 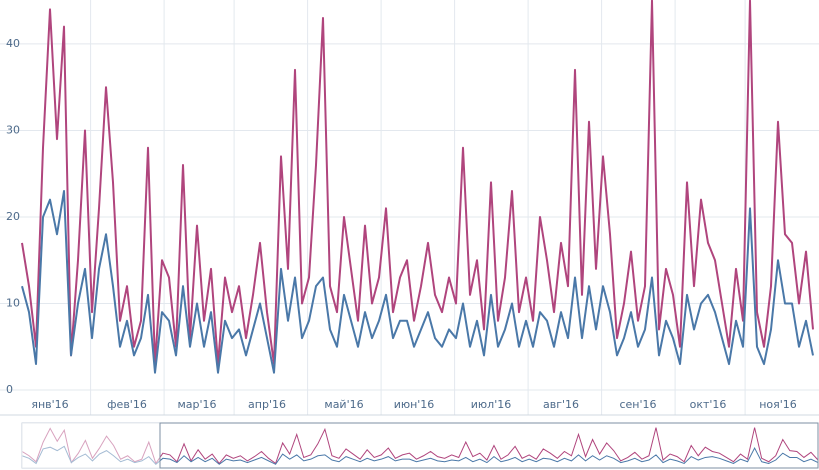 What do you see at coordinates (127, 404) in the screenshot?
I see `x-tick-label: фев'16` at bounding box center [127, 404].